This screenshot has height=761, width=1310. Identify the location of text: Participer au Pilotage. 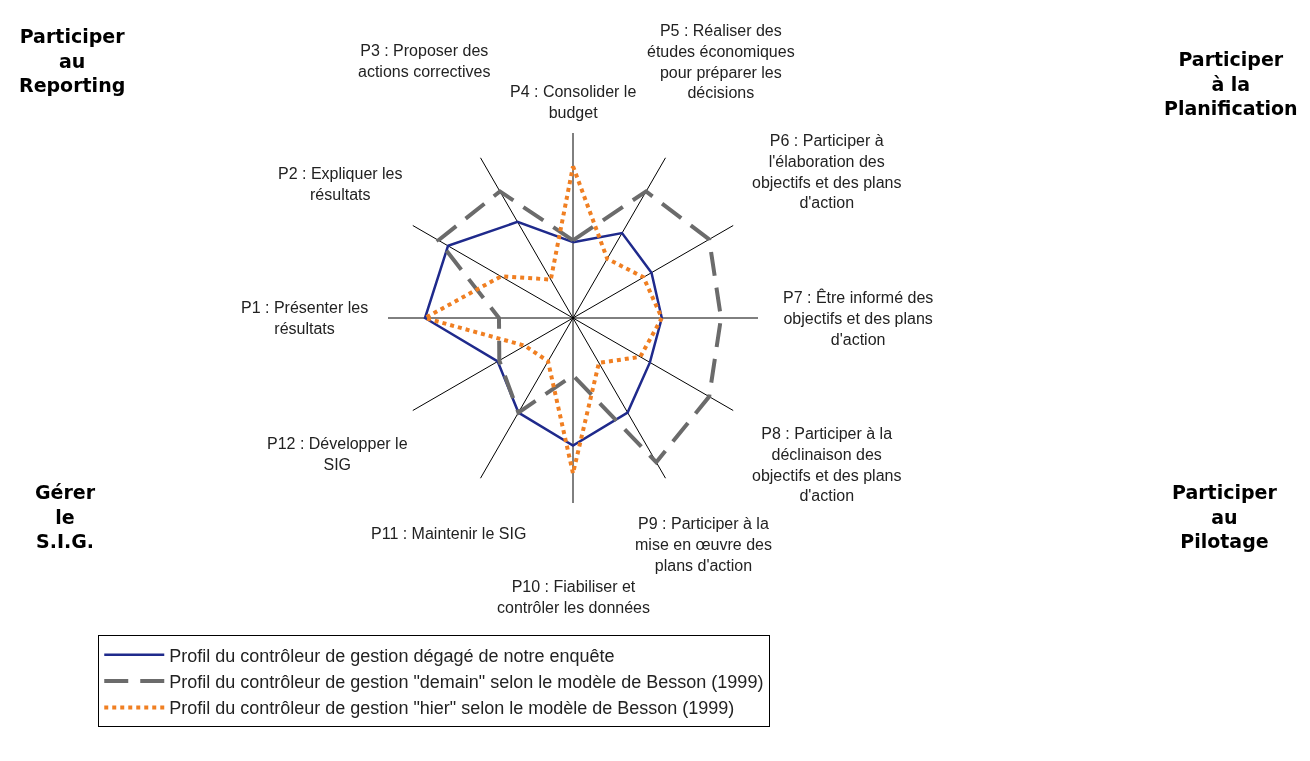
(1225, 517).